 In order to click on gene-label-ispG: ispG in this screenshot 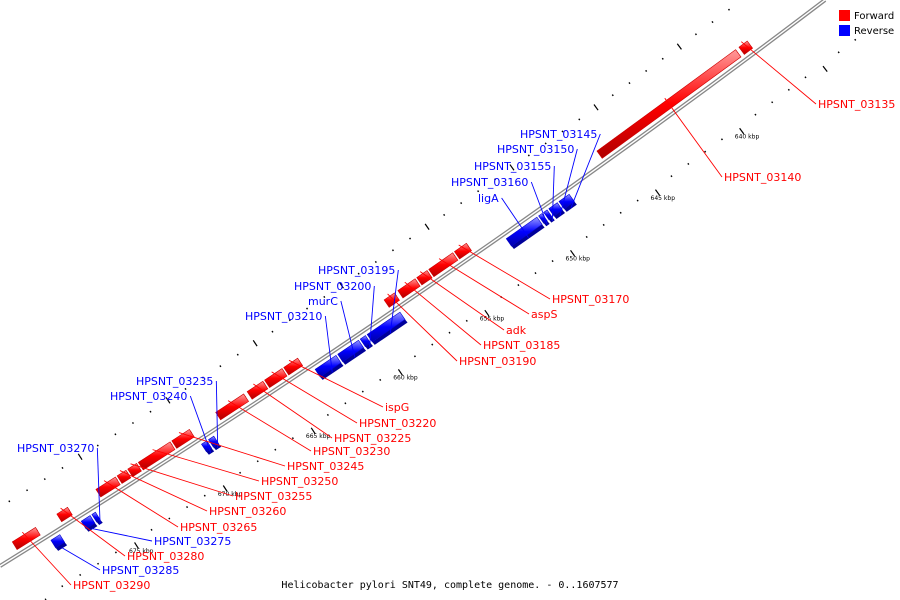, I will do `click(397, 407)`.